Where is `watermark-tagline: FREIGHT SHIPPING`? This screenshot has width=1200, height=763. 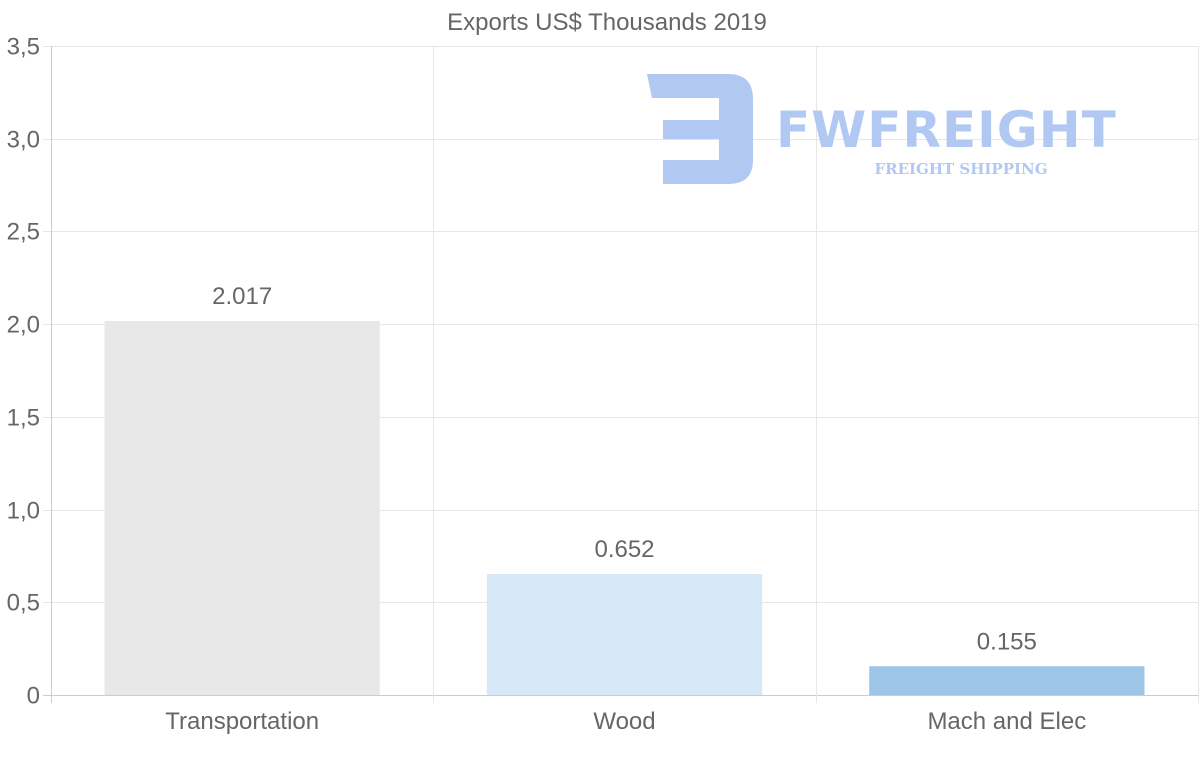 watermark-tagline: FREIGHT SHIPPING is located at coordinates (960, 169).